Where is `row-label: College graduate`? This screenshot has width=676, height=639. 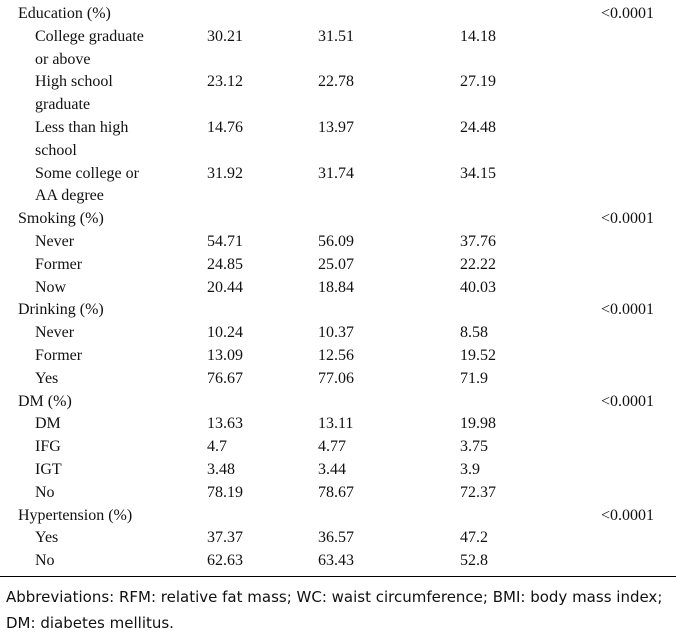 row-label: College graduate is located at coordinates (89, 36).